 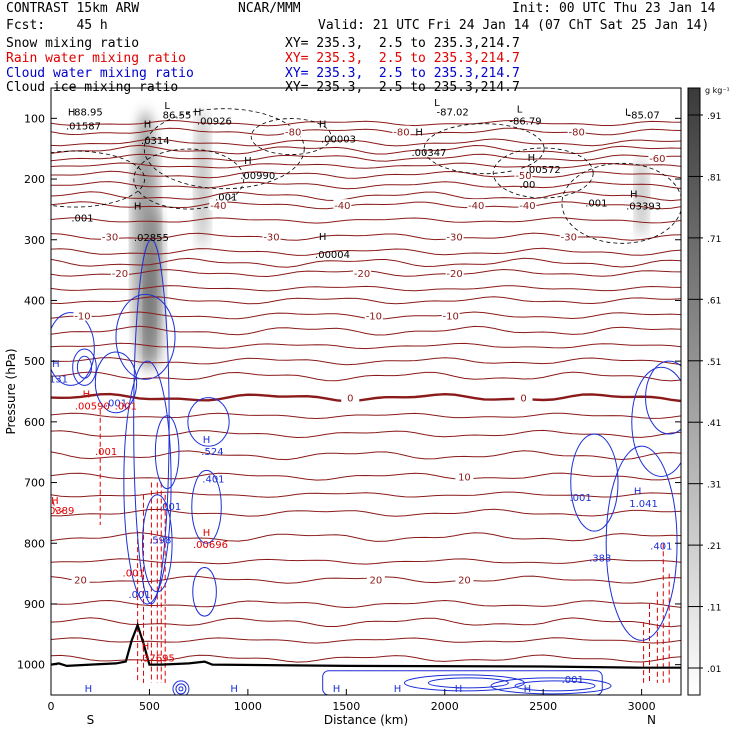 I want to click on colorbar-label-4: .41, so click(x=714, y=424).